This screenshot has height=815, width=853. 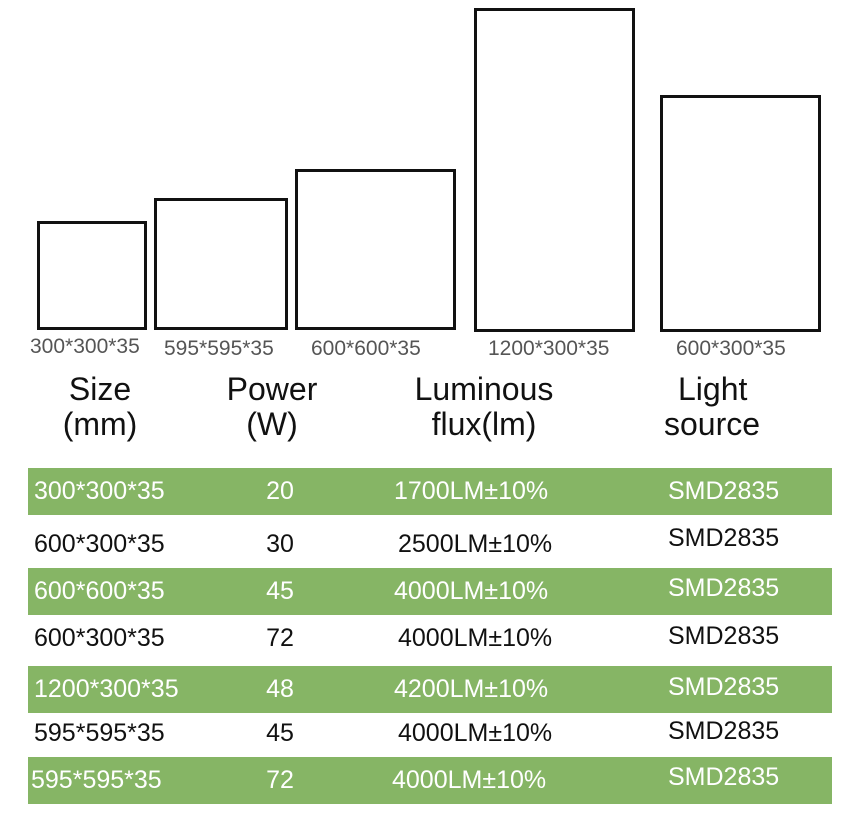 I want to click on table-row: 595*595*35 45 4000LM±10% SMD2835, so click(x=430, y=733).